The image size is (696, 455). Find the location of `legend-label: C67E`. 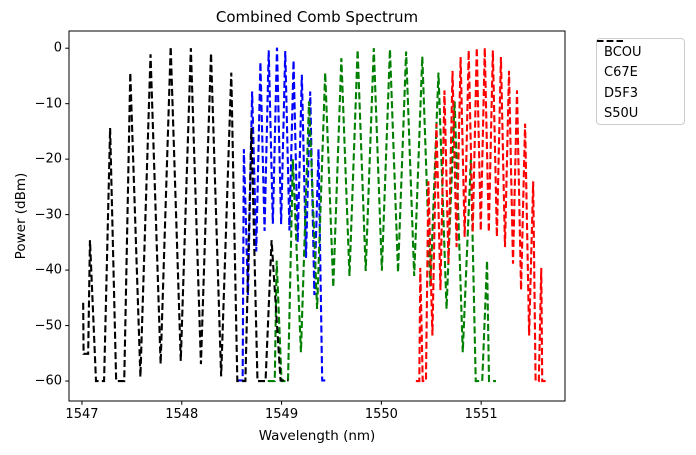

legend-label: C67E is located at coordinates (621, 73).